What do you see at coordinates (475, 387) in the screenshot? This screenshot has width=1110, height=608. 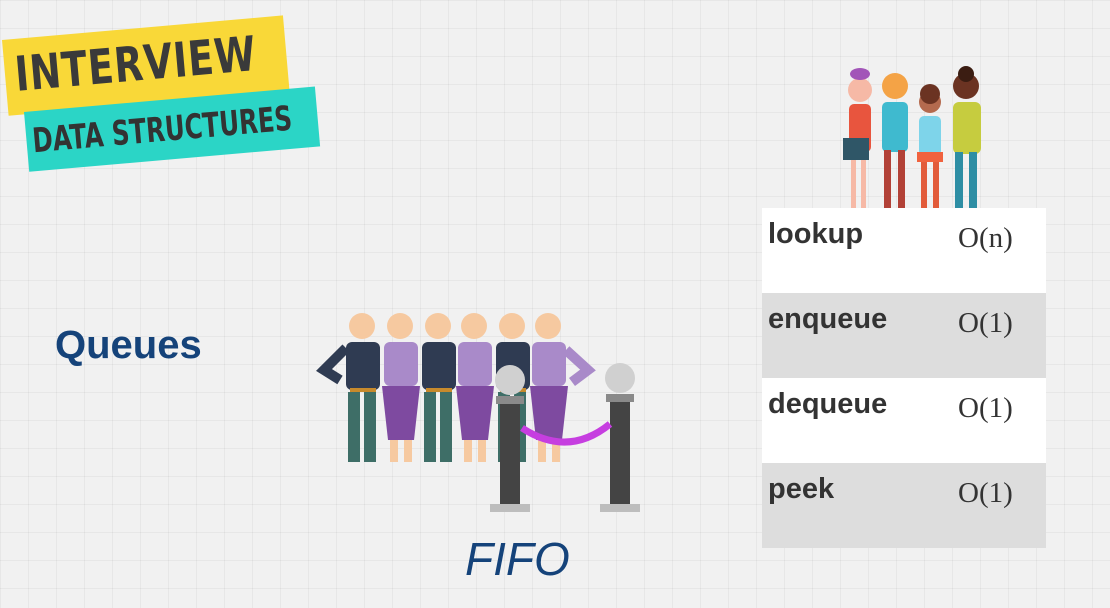 I see `person-4-icon` at bounding box center [475, 387].